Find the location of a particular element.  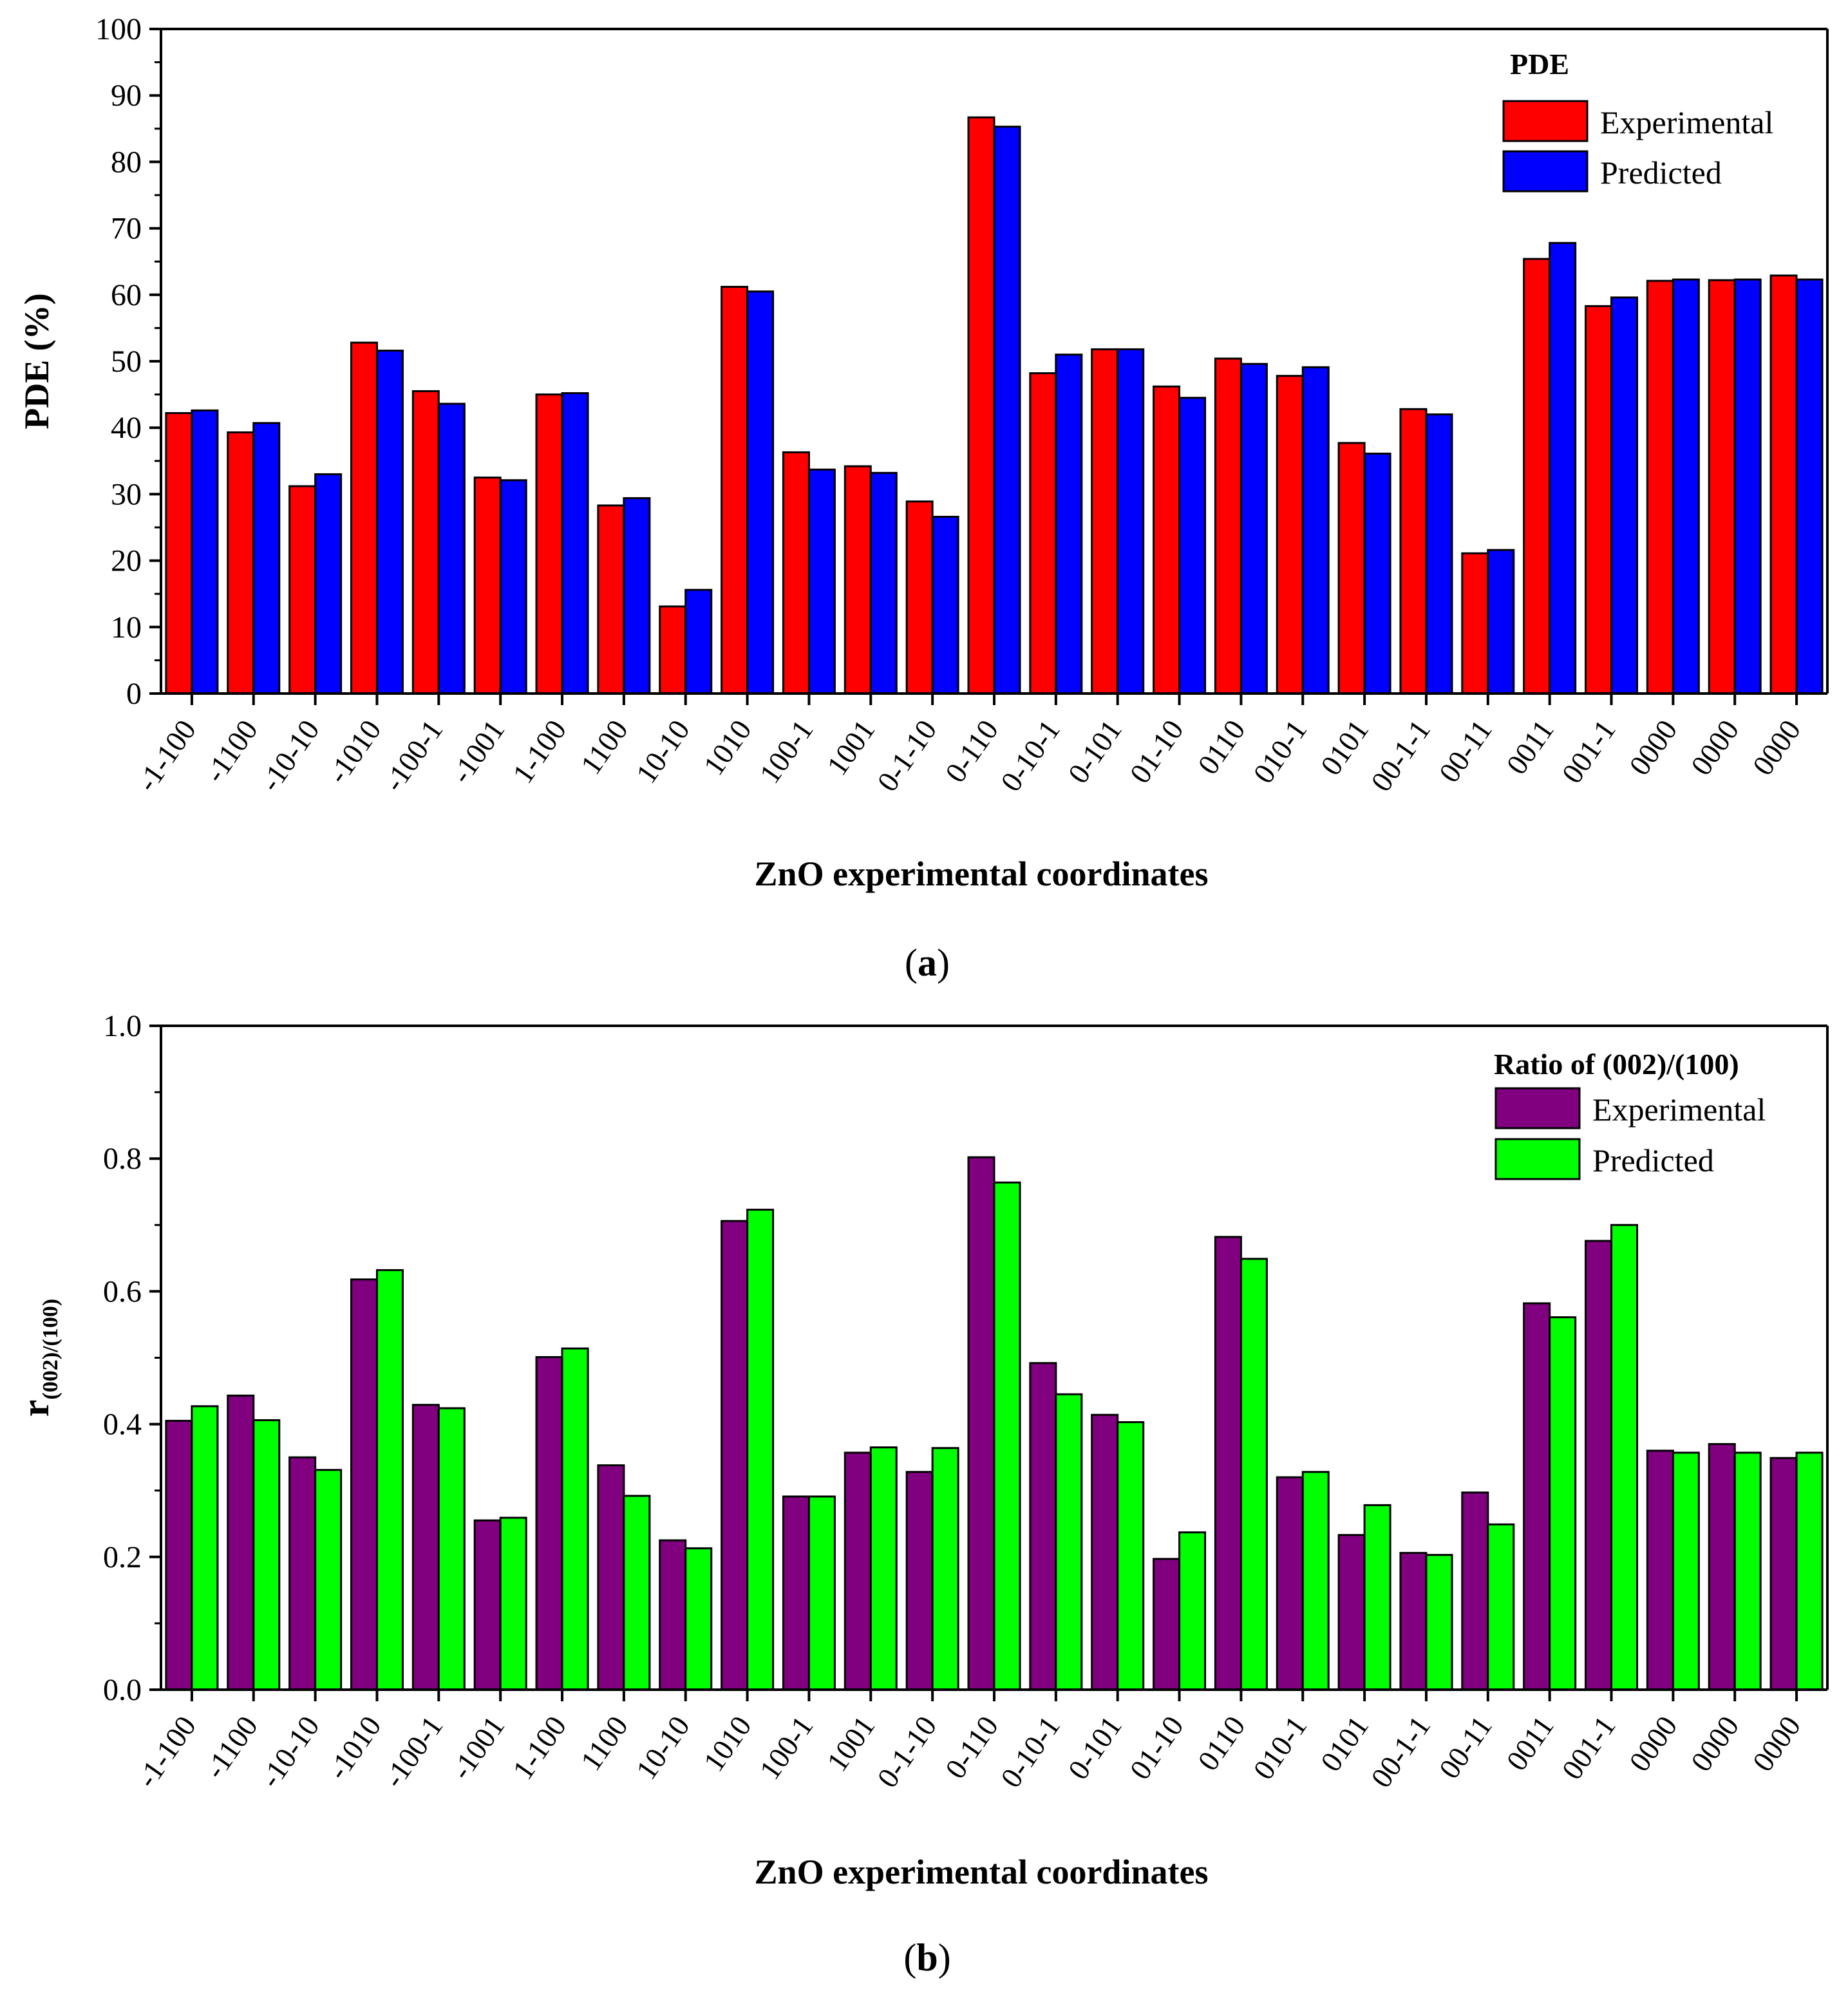

x-tick-label-a-14: 0-10-1 is located at coordinates (1030, 755).